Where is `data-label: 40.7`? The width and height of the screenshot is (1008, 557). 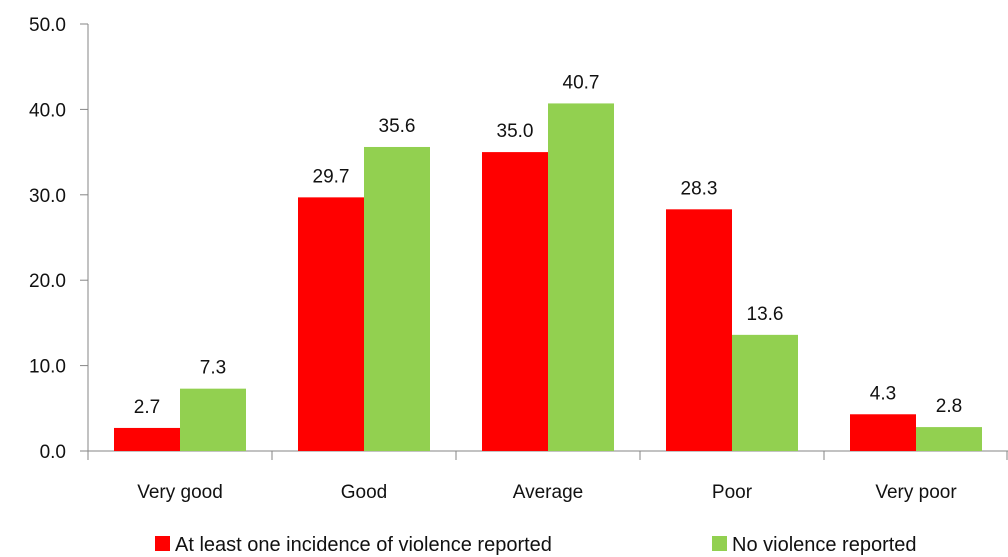 data-label: 40.7 is located at coordinates (581, 82).